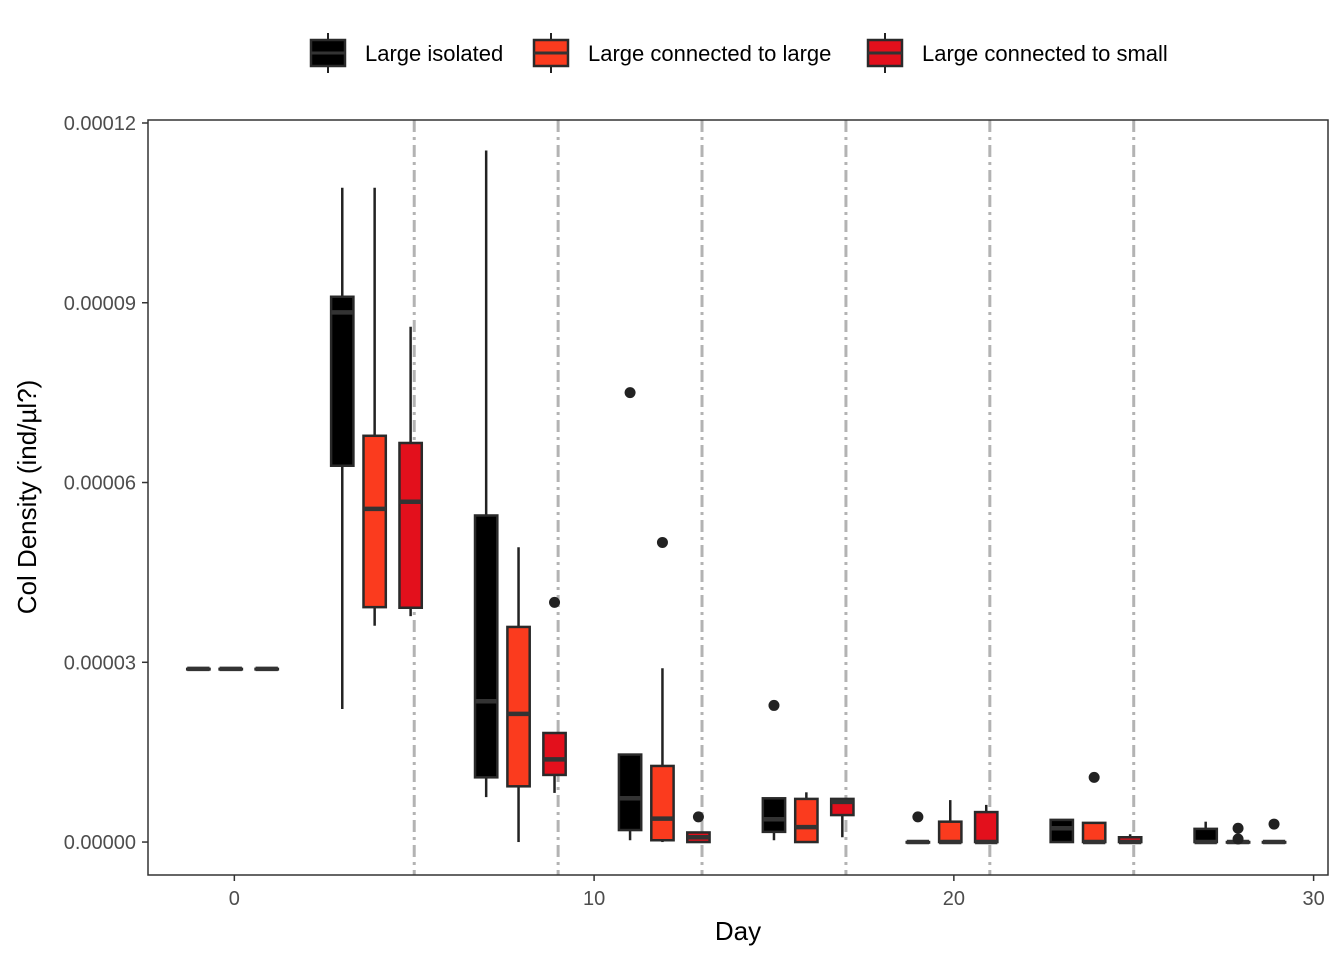 The width and height of the screenshot is (1344, 960). What do you see at coordinates (100, 843) in the screenshot?
I see `y-tick-label: 0.00000` at bounding box center [100, 843].